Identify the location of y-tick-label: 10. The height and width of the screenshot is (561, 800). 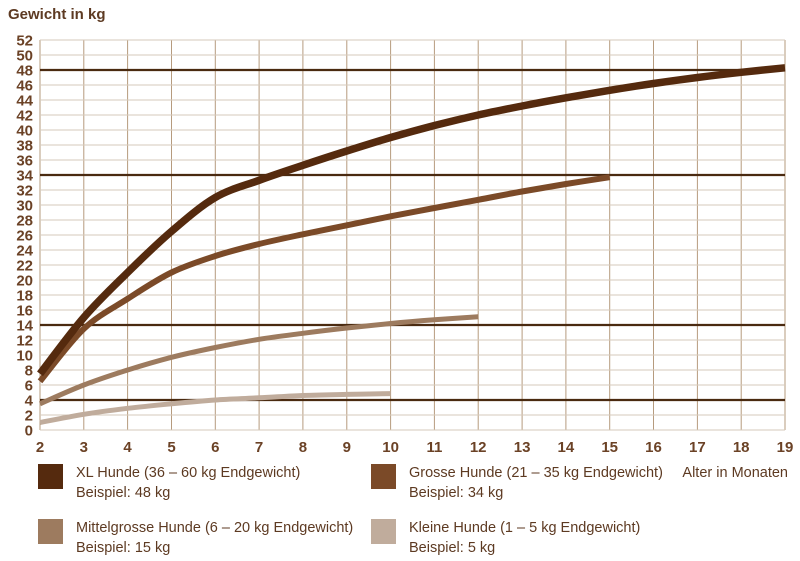
(24, 355).